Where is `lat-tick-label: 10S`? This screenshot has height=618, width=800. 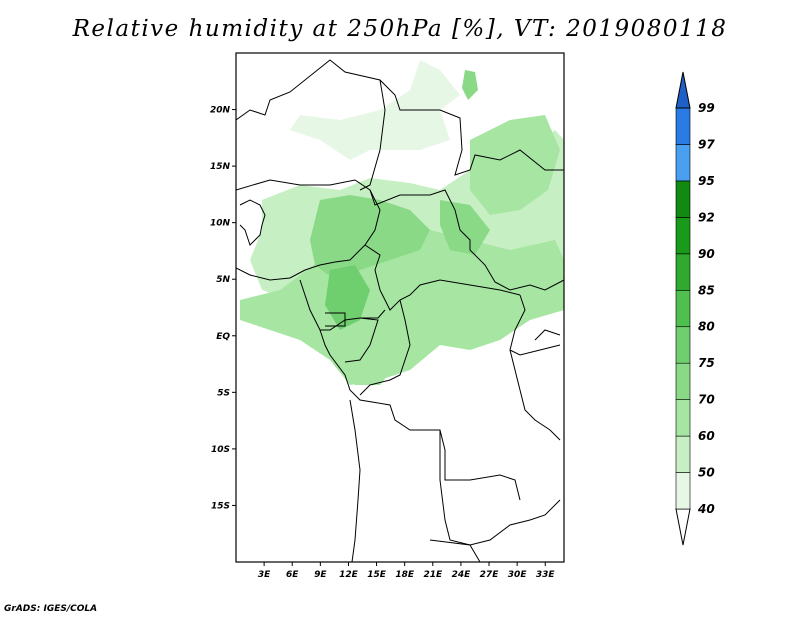
lat-tick-label: 10S is located at coordinates (220, 450).